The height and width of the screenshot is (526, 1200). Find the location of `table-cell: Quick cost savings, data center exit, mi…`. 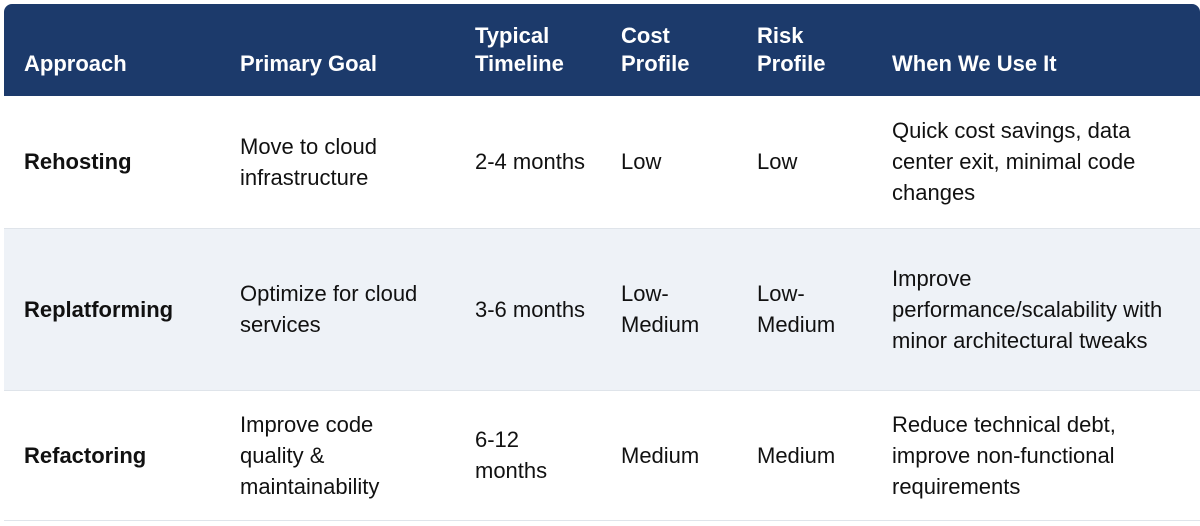

table-cell: Quick cost savings, data center exit, mi… is located at coordinates (1036, 162).